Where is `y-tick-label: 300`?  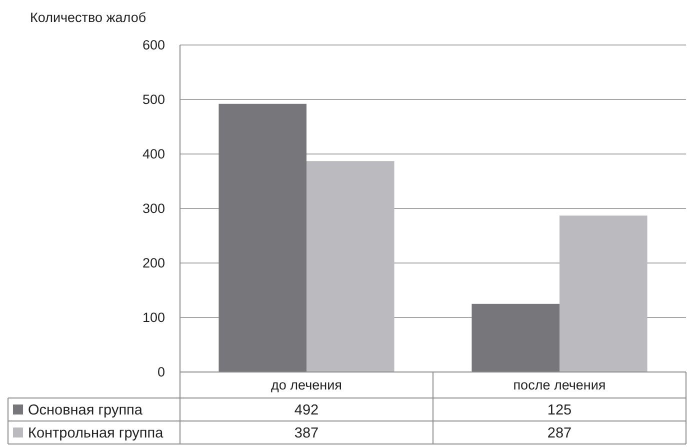 y-tick-label: 300 is located at coordinates (153, 208).